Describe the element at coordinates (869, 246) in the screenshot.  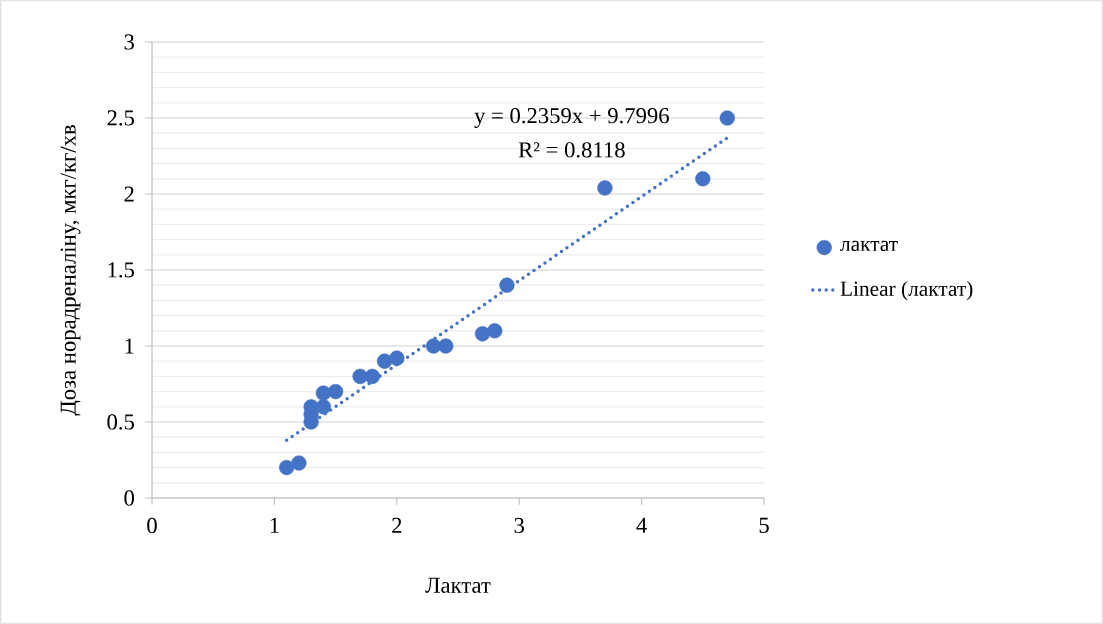
I see `legend-label: лактат` at that location.